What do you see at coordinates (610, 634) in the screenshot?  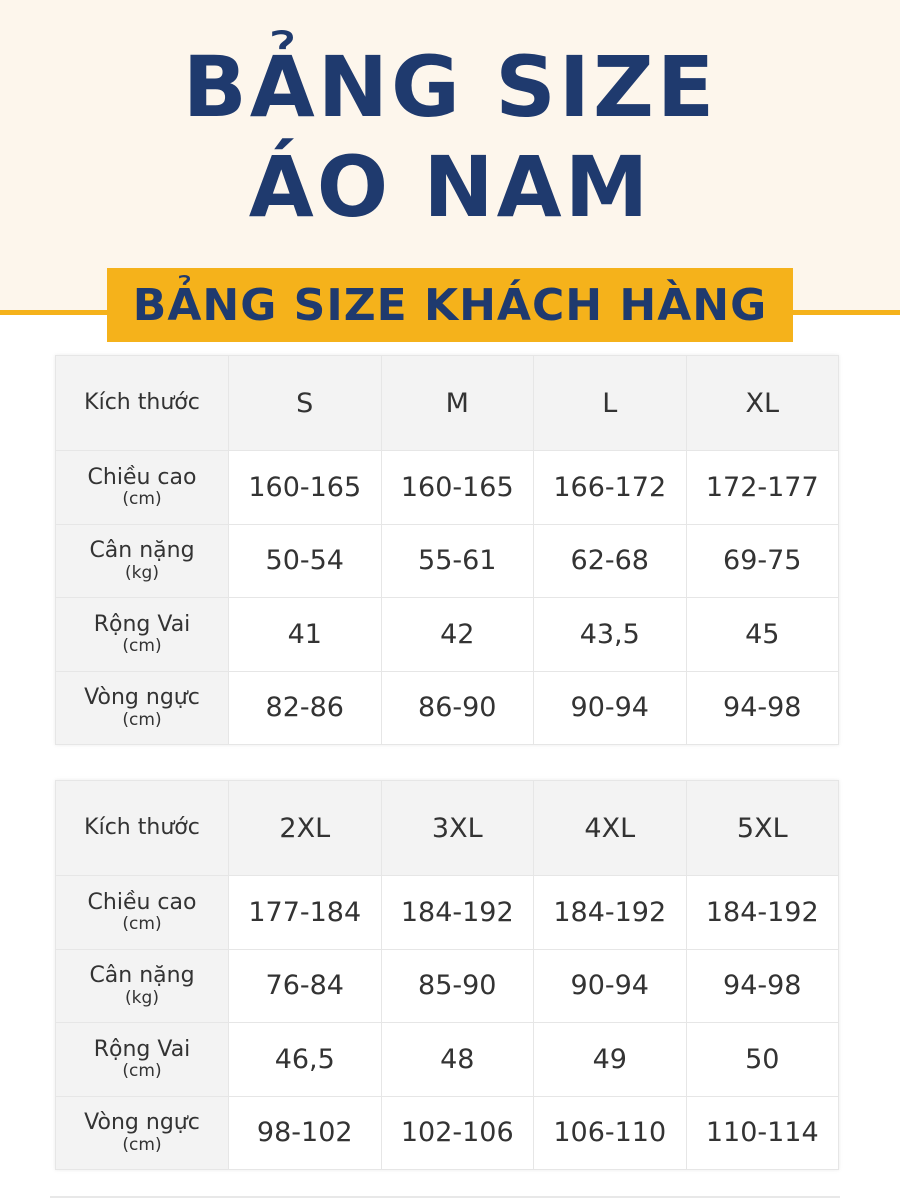 I see `cell-shoulder: 43,5` at bounding box center [610, 634].